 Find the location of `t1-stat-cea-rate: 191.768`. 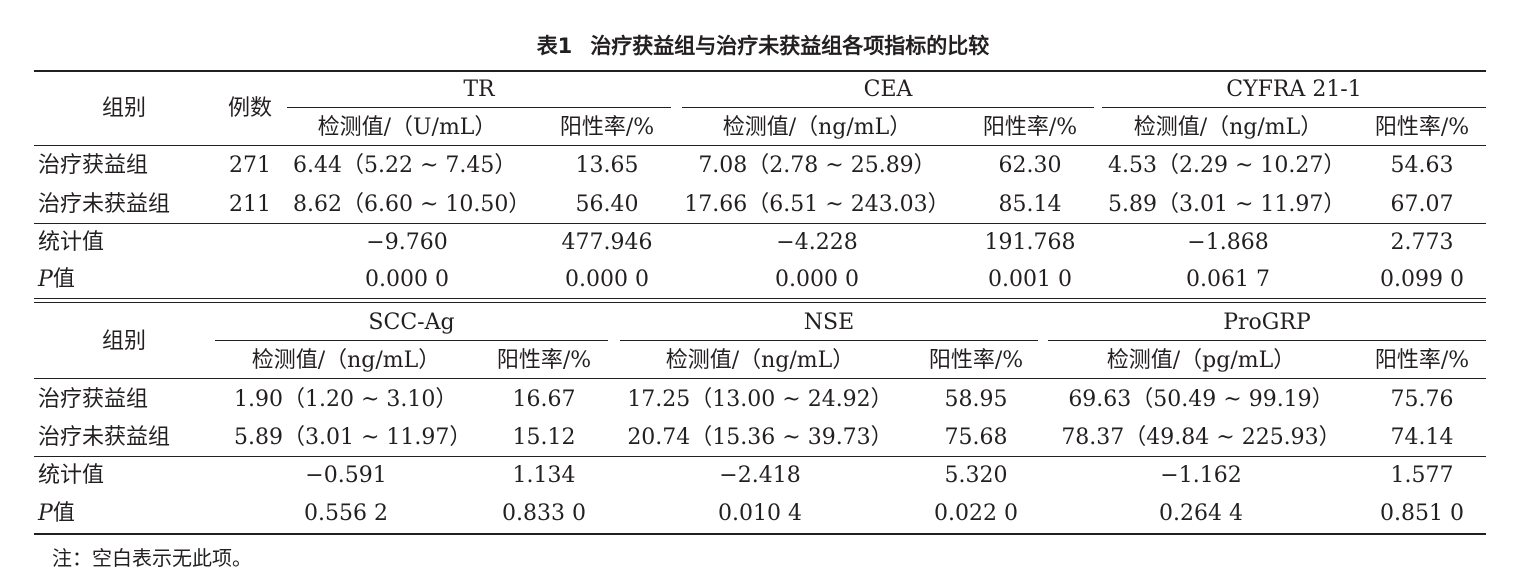

t1-stat-cea-rate: 191.768 is located at coordinates (1030, 242).